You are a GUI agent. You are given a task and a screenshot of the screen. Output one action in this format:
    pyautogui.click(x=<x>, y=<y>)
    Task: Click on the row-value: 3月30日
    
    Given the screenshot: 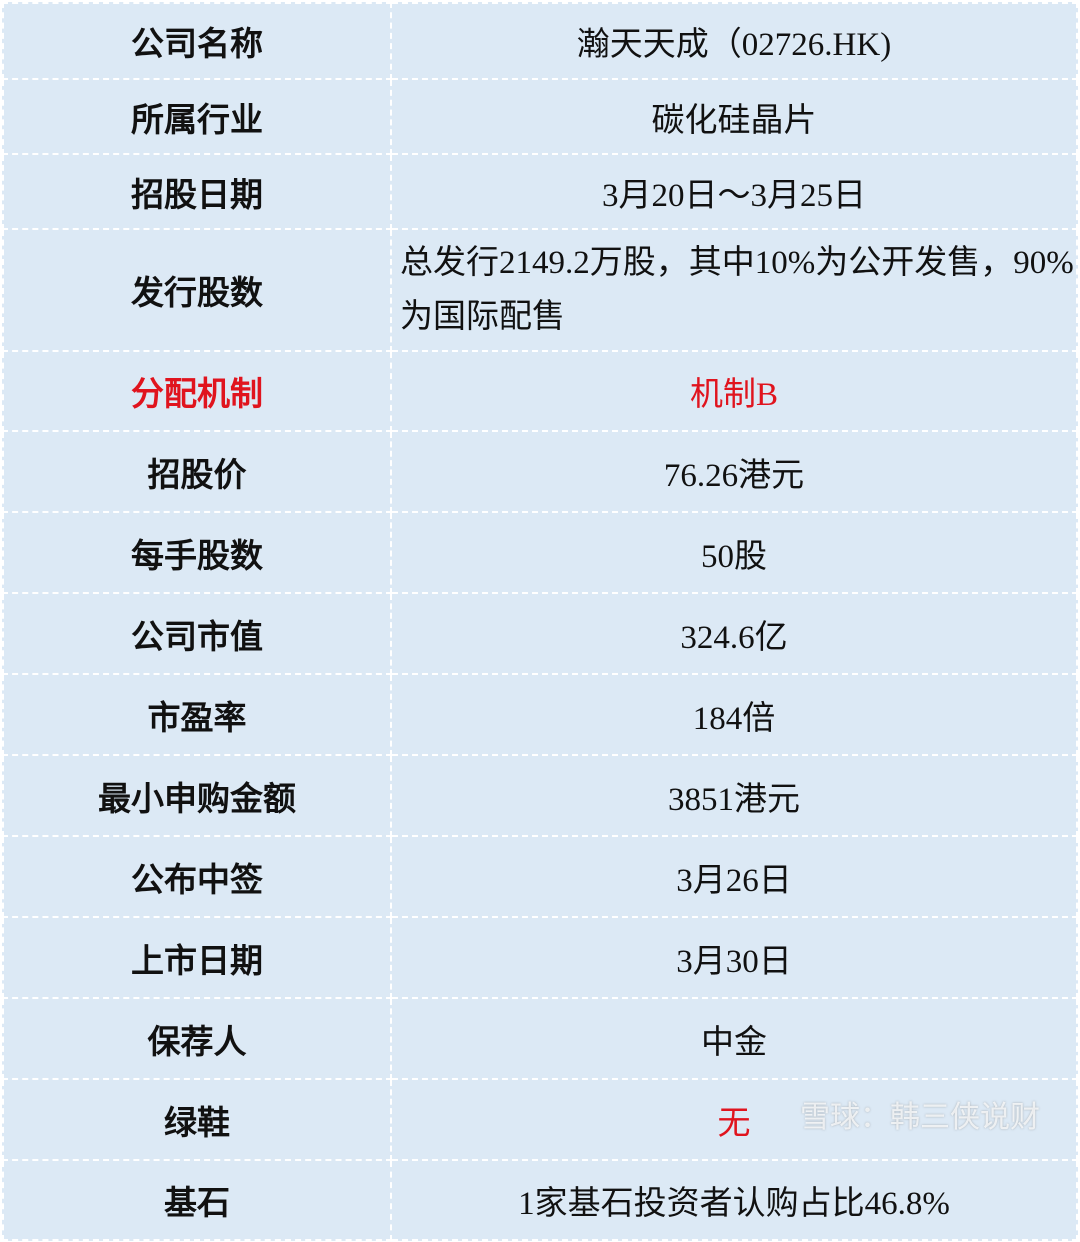 What is the action you would take?
    pyautogui.click(x=734, y=957)
    